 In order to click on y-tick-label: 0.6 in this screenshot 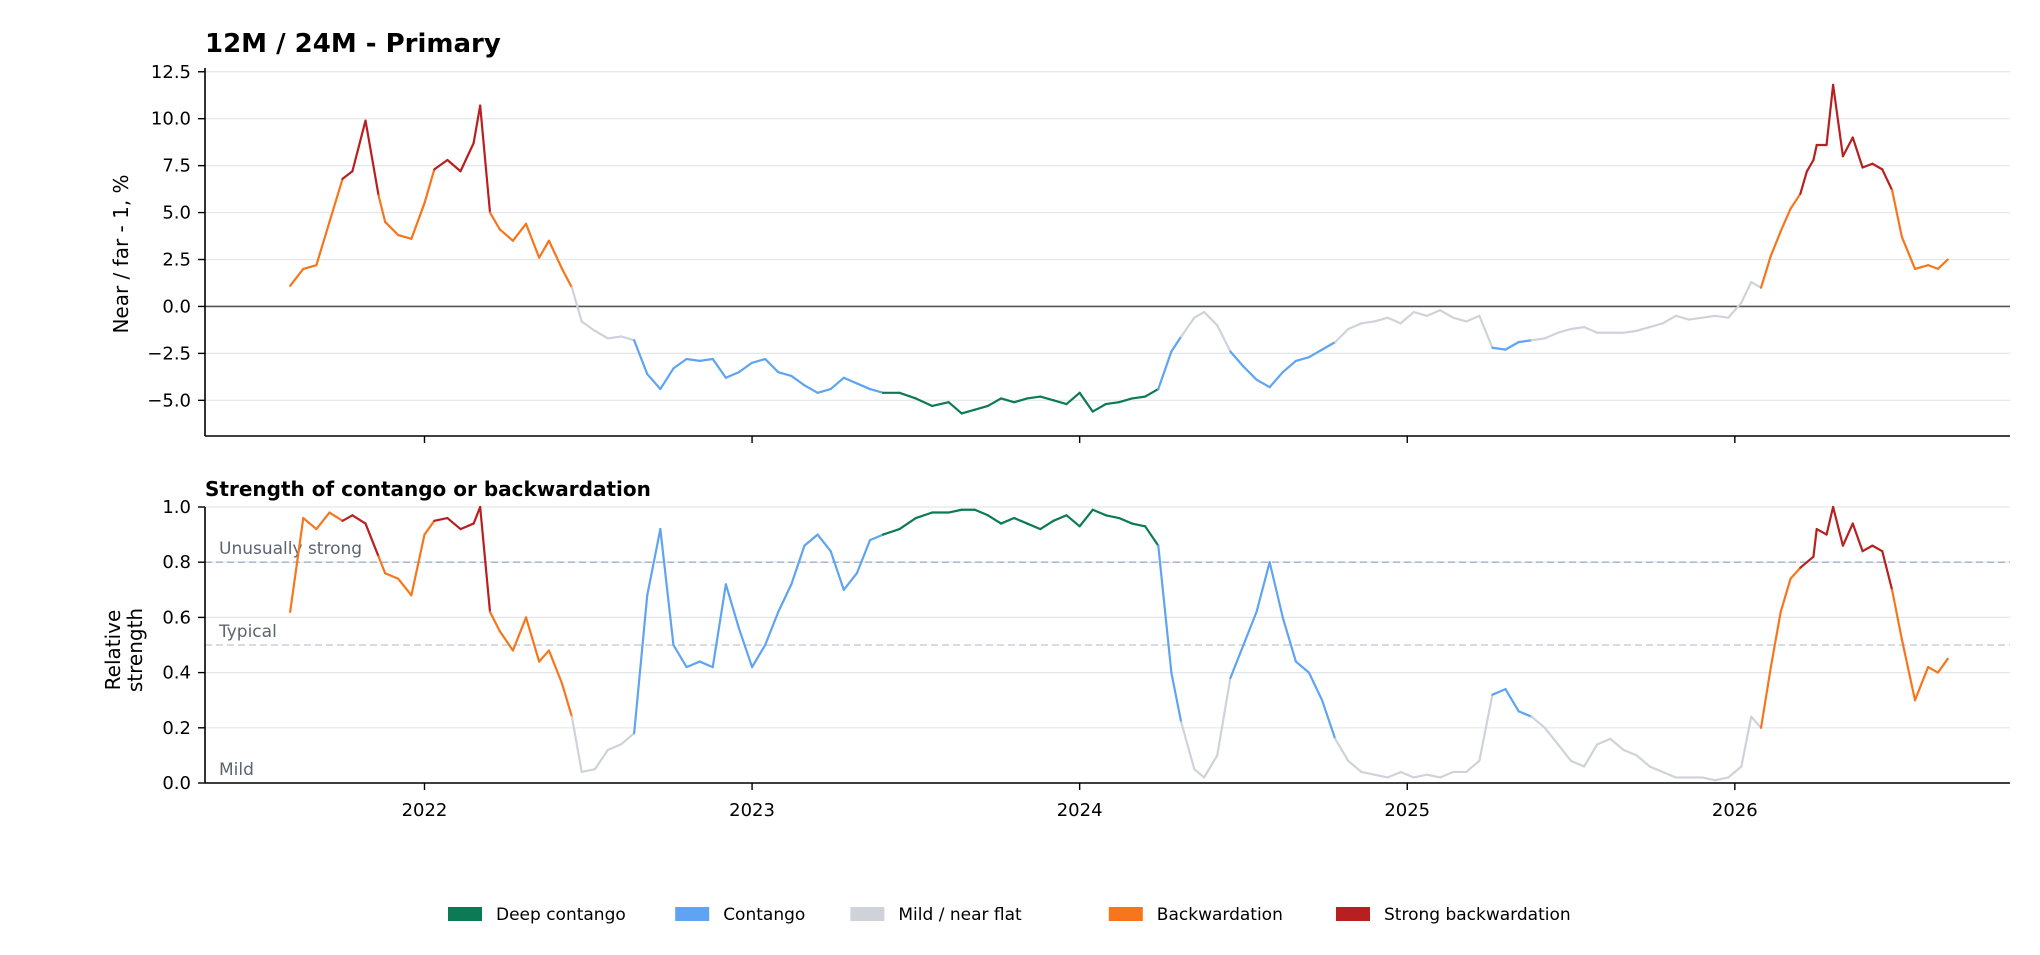, I will do `click(176, 617)`.